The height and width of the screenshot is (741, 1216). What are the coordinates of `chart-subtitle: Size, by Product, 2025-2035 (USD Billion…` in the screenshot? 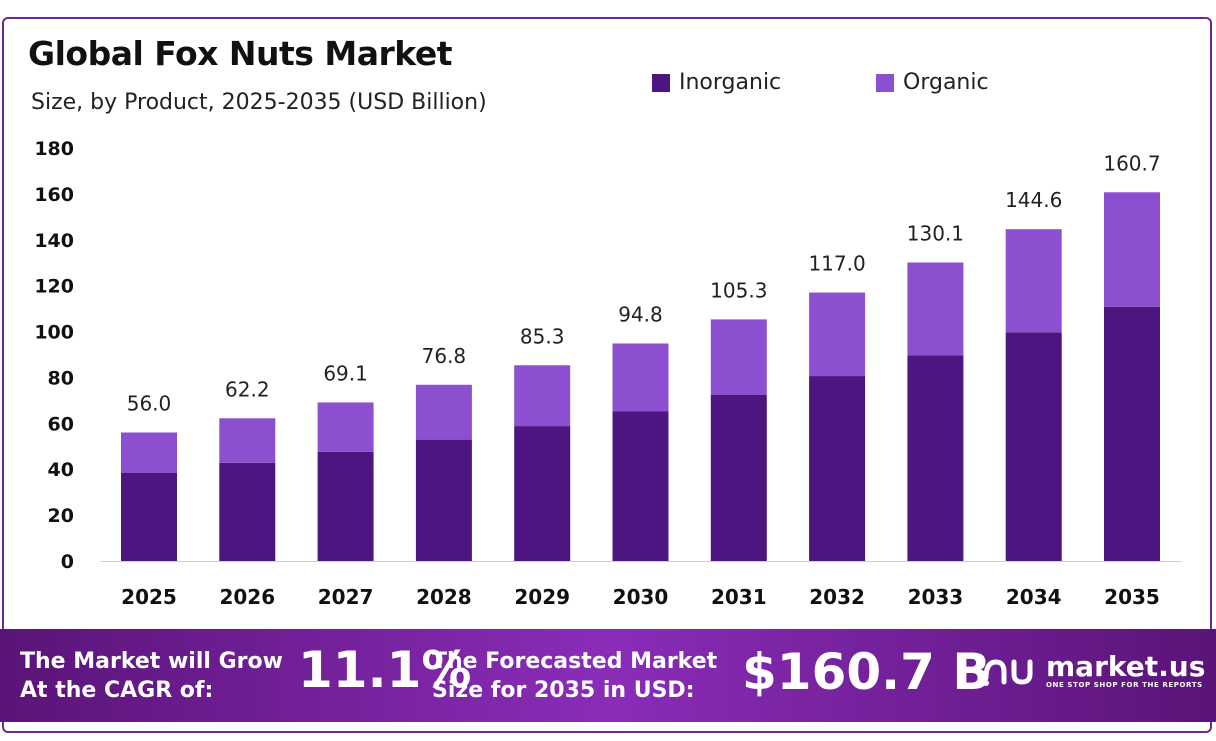 It's located at (259, 102).